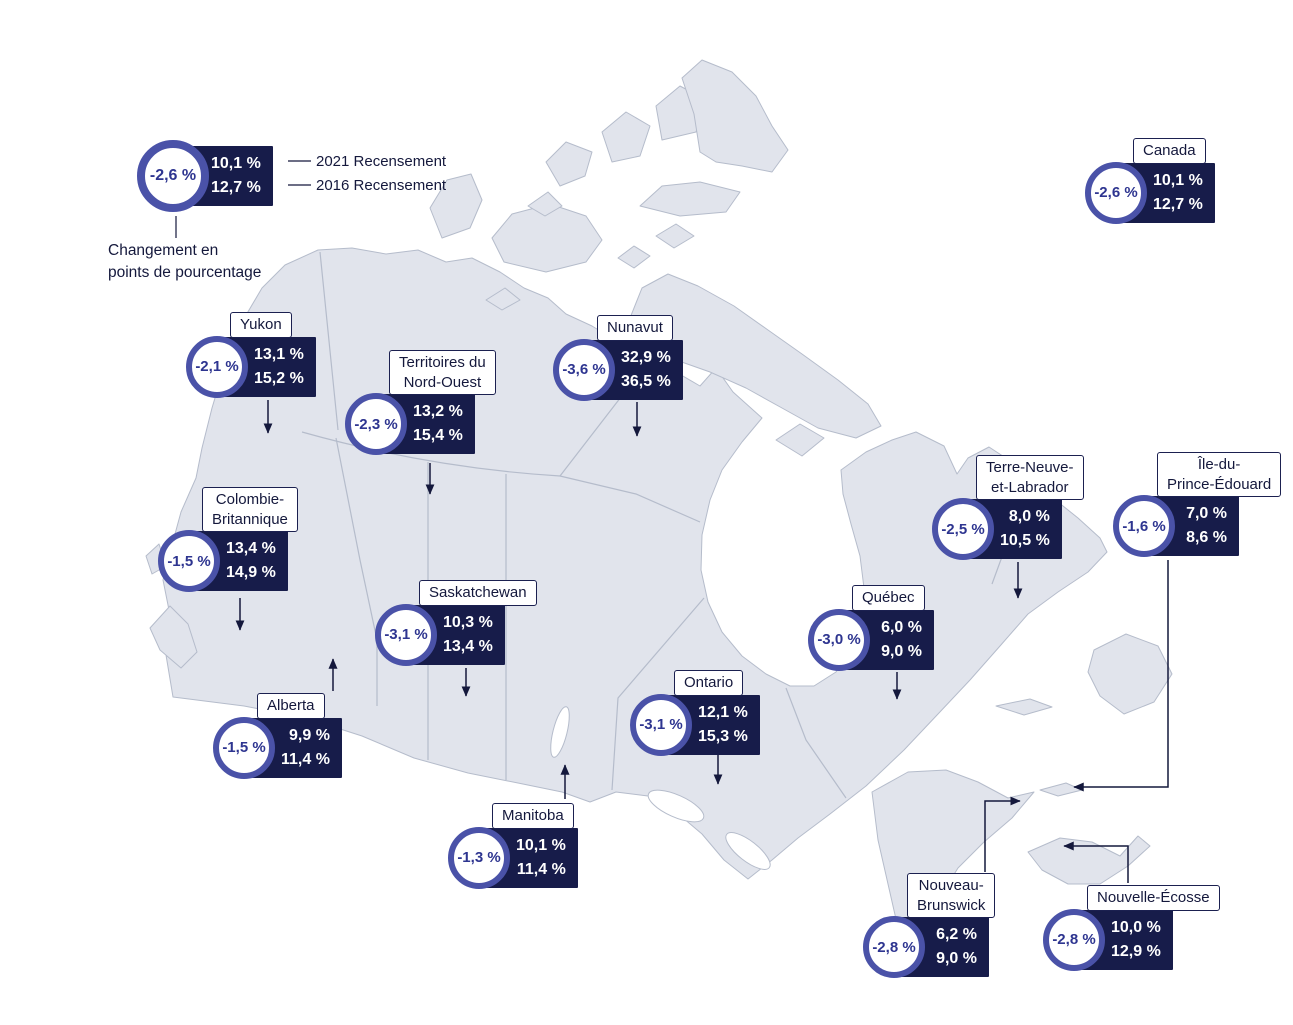 The width and height of the screenshot is (1293, 1025). I want to click on banks-island, so click(456, 206).